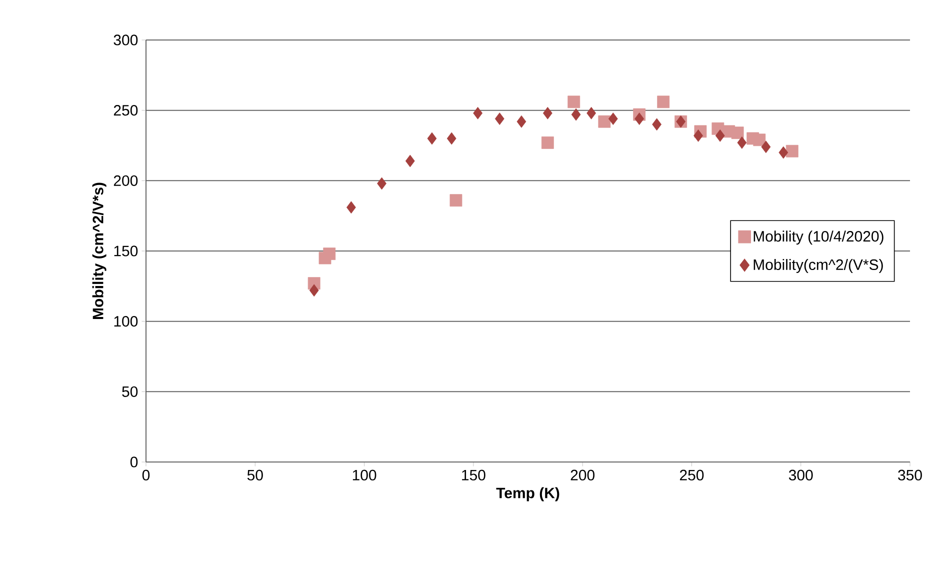 Image resolution: width=952 pixels, height=583 pixels. What do you see at coordinates (126, 180) in the screenshot?
I see `y-tick-label: 200` at bounding box center [126, 180].